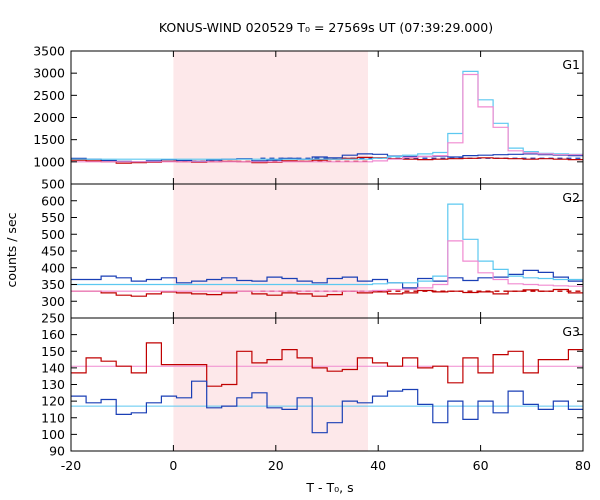 The image size is (600, 500). I want to click on y-tick-label: 350, so click(53, 284).